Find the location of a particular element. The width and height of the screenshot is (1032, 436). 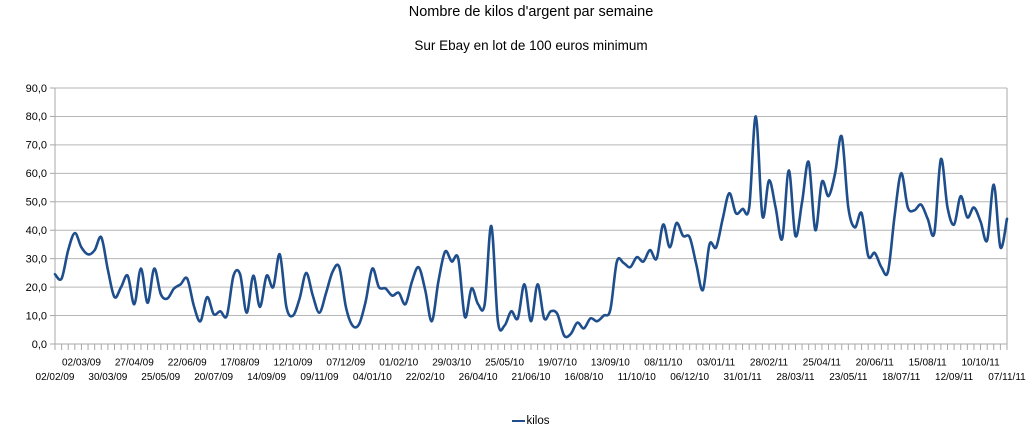

x-tick-label: 09/11/09 is located at coordinates (319, 377).